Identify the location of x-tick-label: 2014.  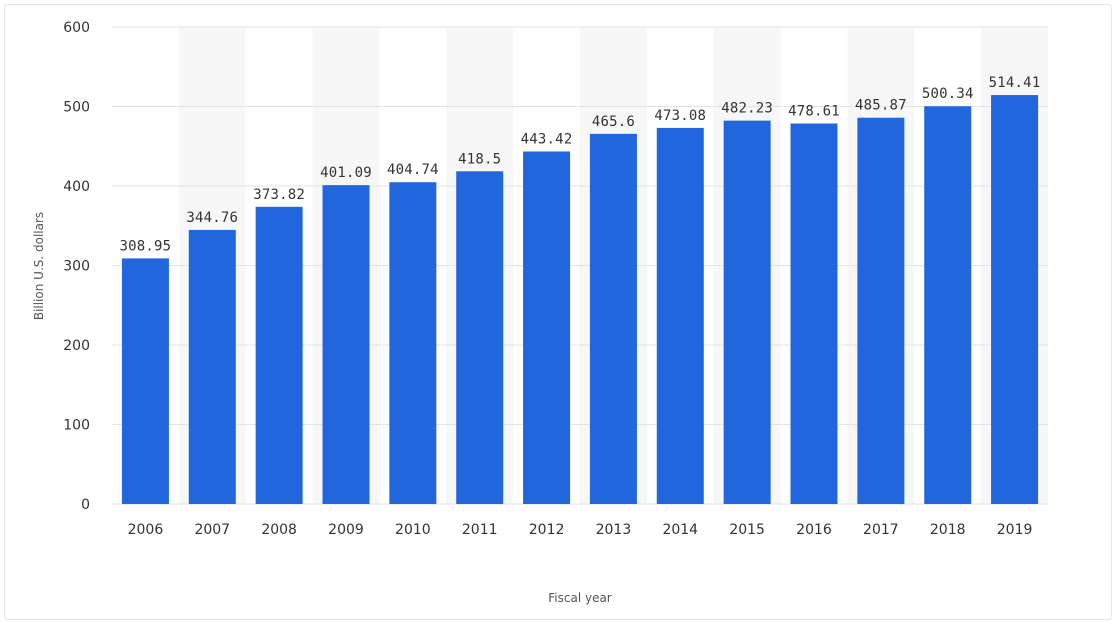
(680, 530).